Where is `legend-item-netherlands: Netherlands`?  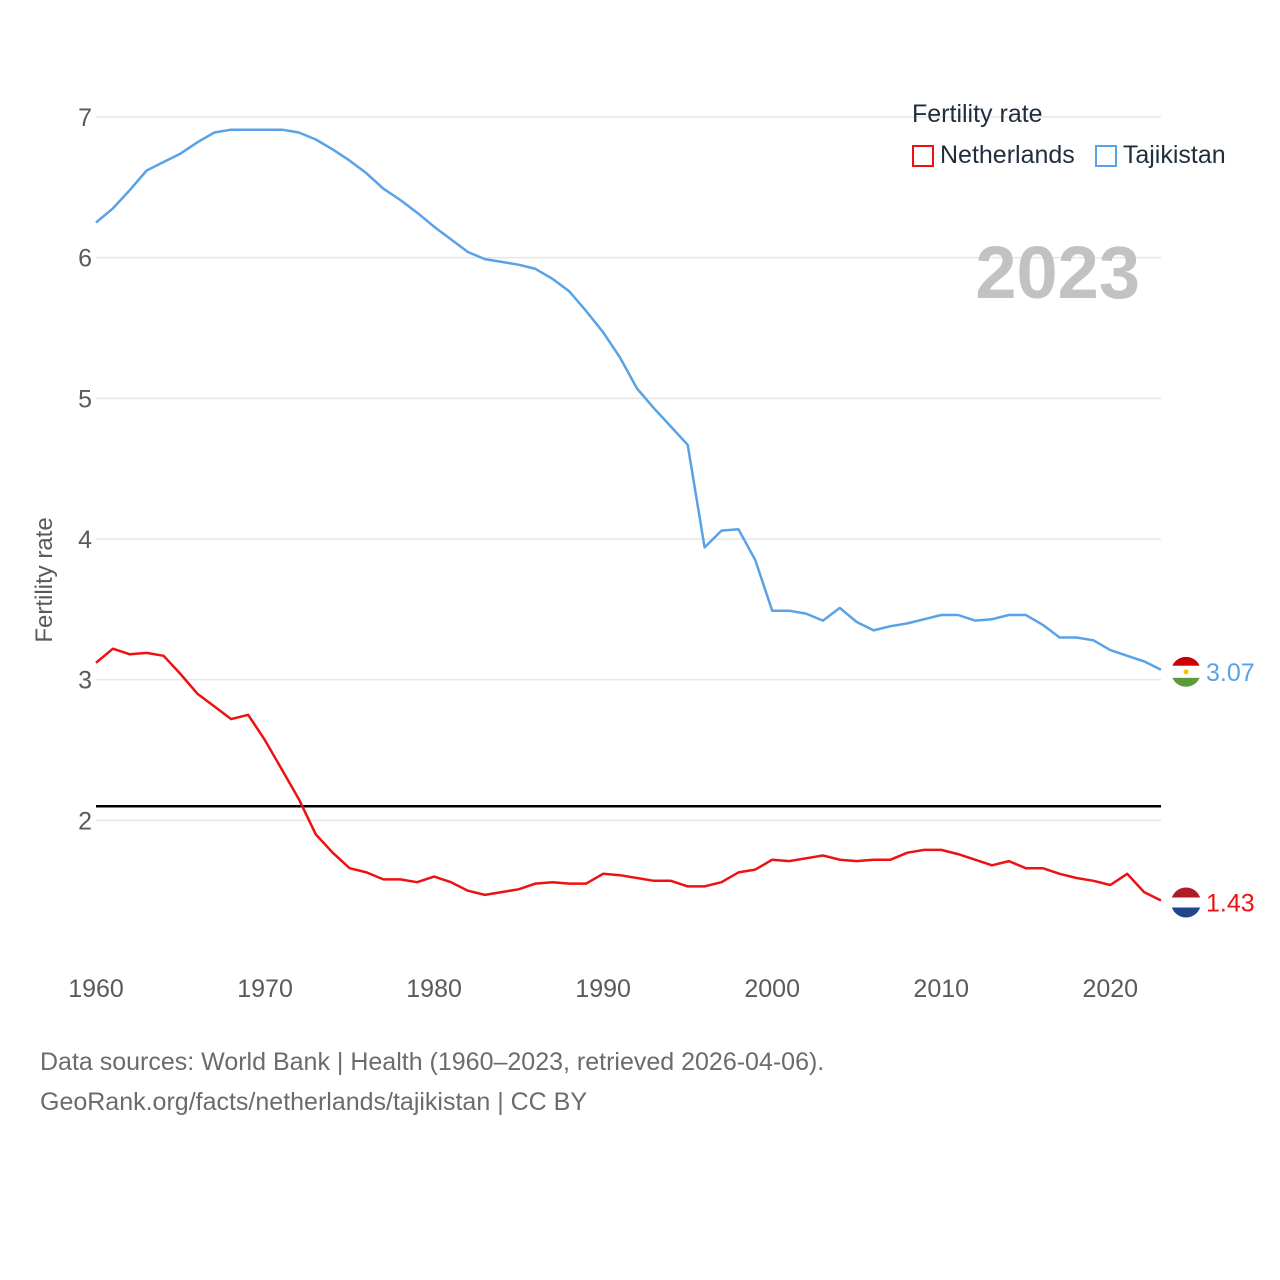
legend-item-netherlands: Netherlands is located at coordinates (993, 155).